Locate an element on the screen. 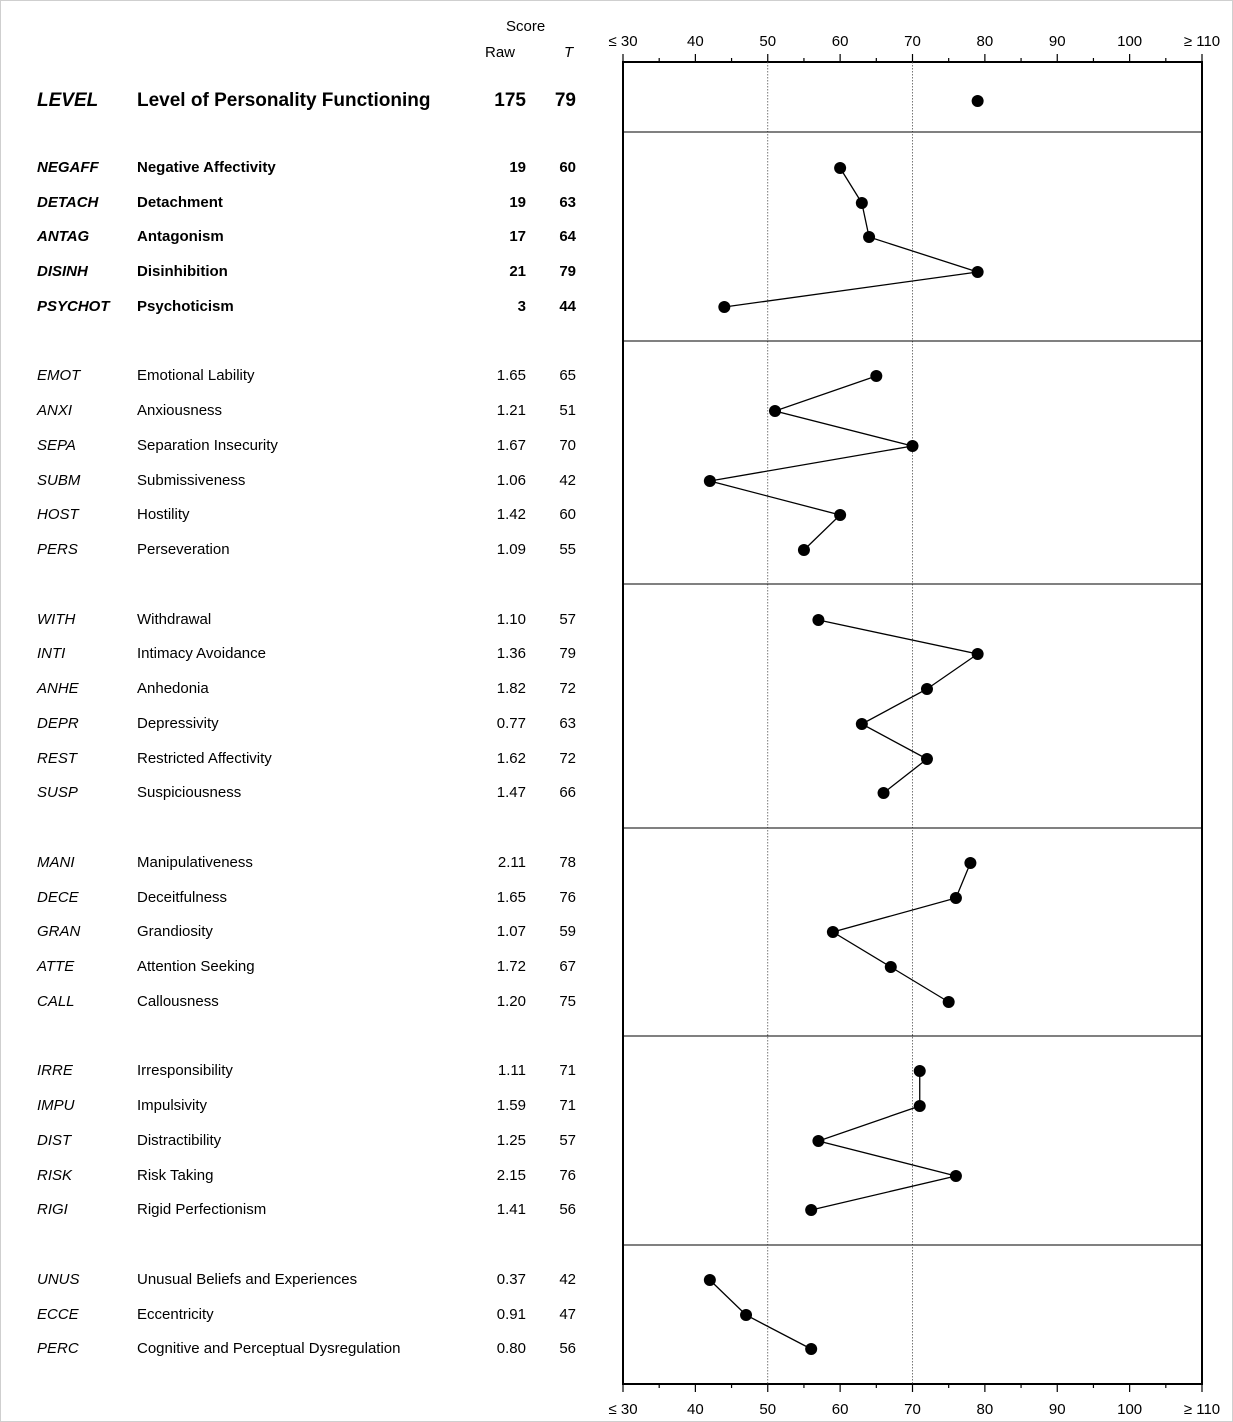 This screenshot has width=1233, height=1422. score-row-inti: INTI Intimacy Avoidance 1.36 79 is located at coordinates (300, 654).